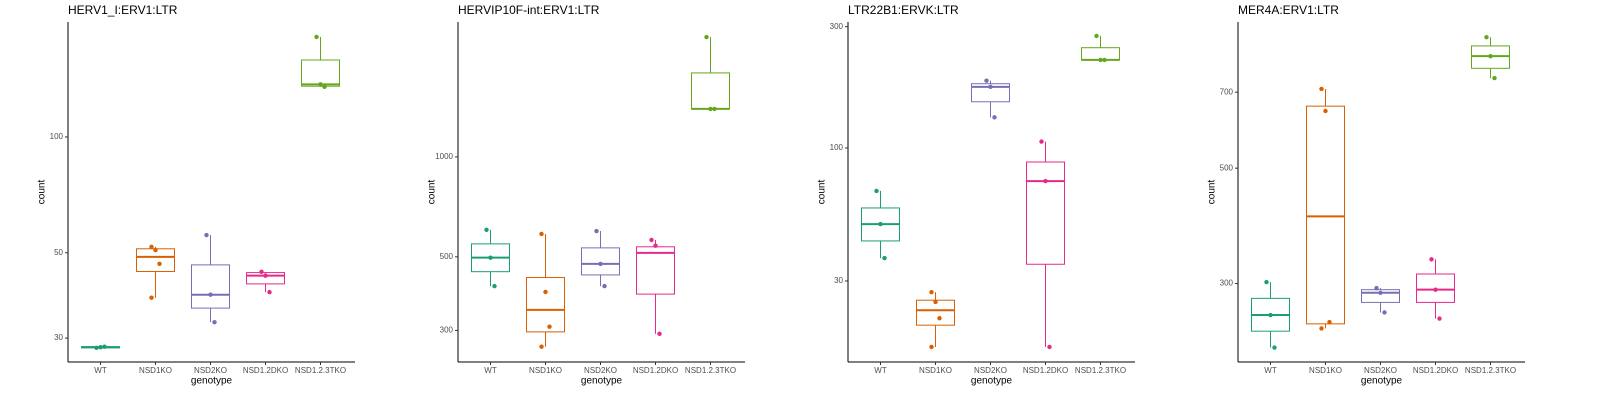 This screenshot has height=400, width=1600. What do you see at coordinates (1227, 91) in the screenshot?
I see `y-tick-label: 700` at bounding box center [1227, 91].